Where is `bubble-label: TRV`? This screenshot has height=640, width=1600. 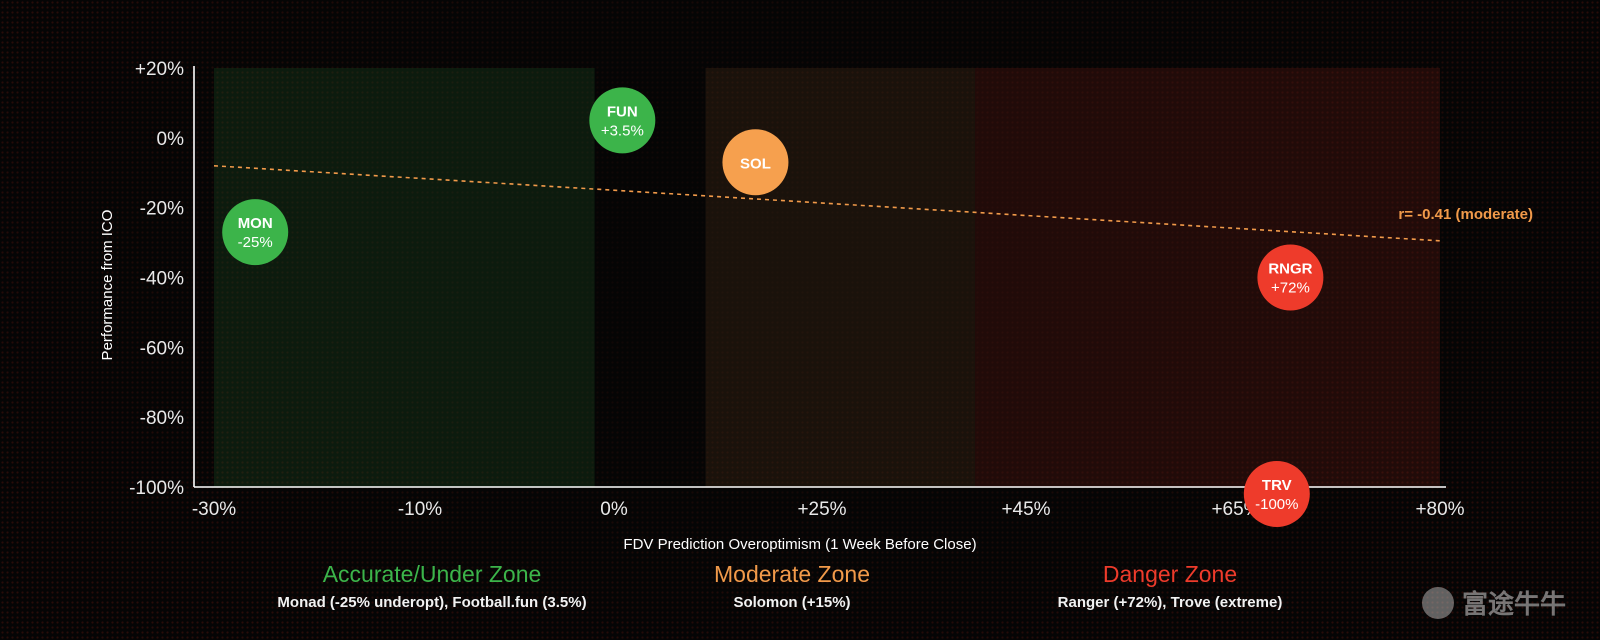
bubble-label: TRV is located at coordinates (1277, 485).